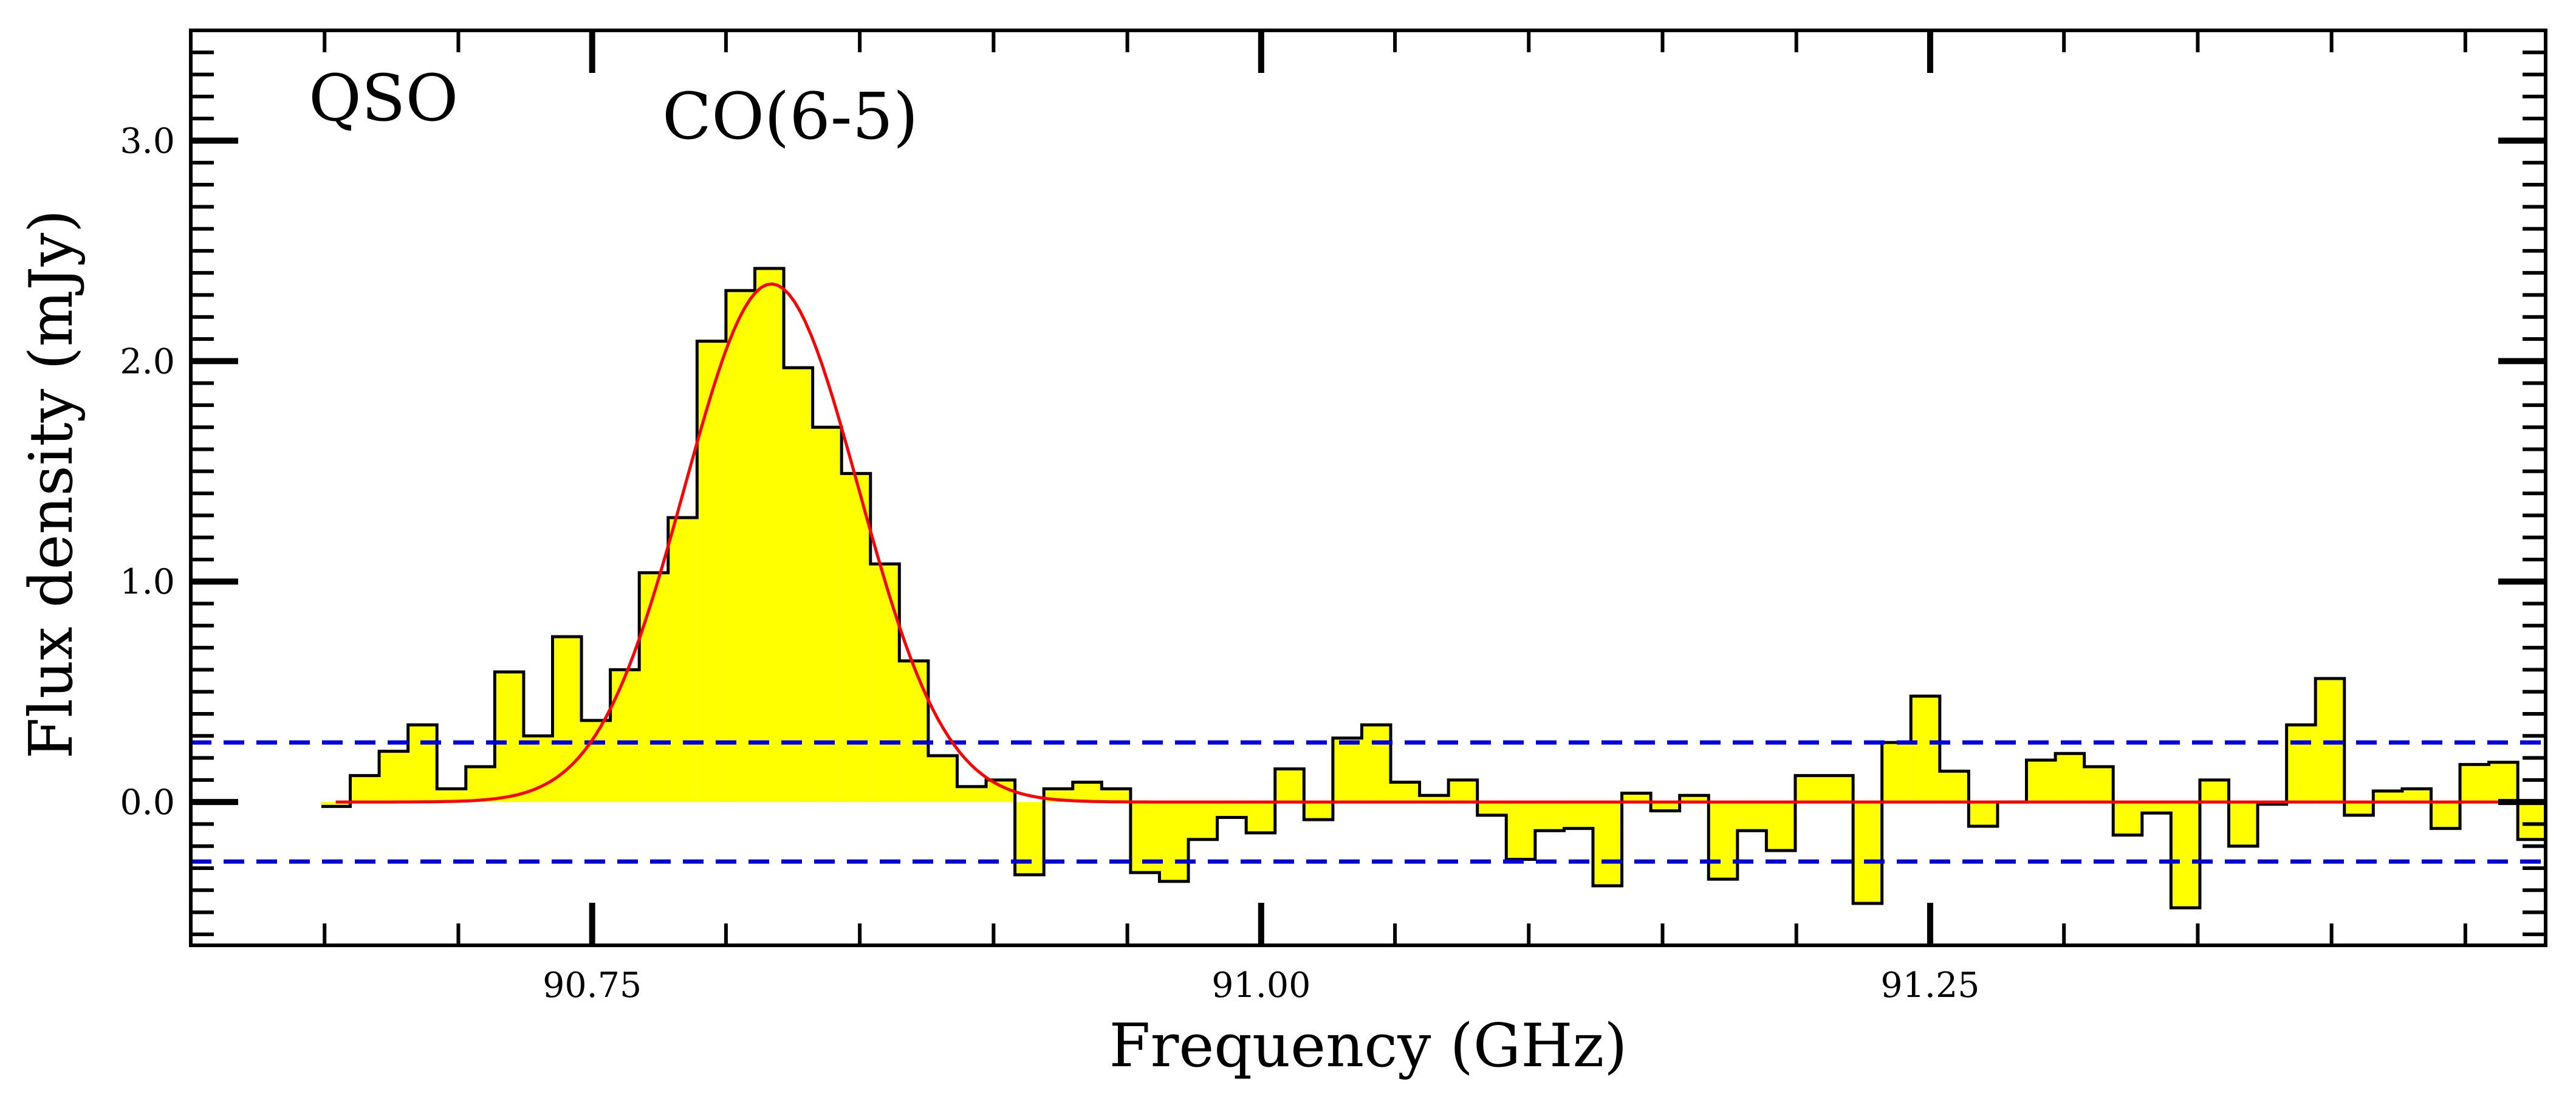  Describe the element at coordinates (51, 484) in the screenshot. I see `y-axis-label: Flux density (mJy)` at that location.